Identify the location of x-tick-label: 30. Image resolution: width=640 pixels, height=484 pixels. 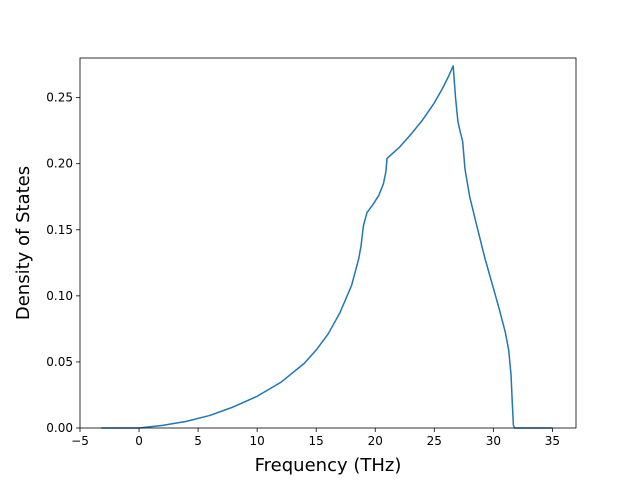
(493, 441).